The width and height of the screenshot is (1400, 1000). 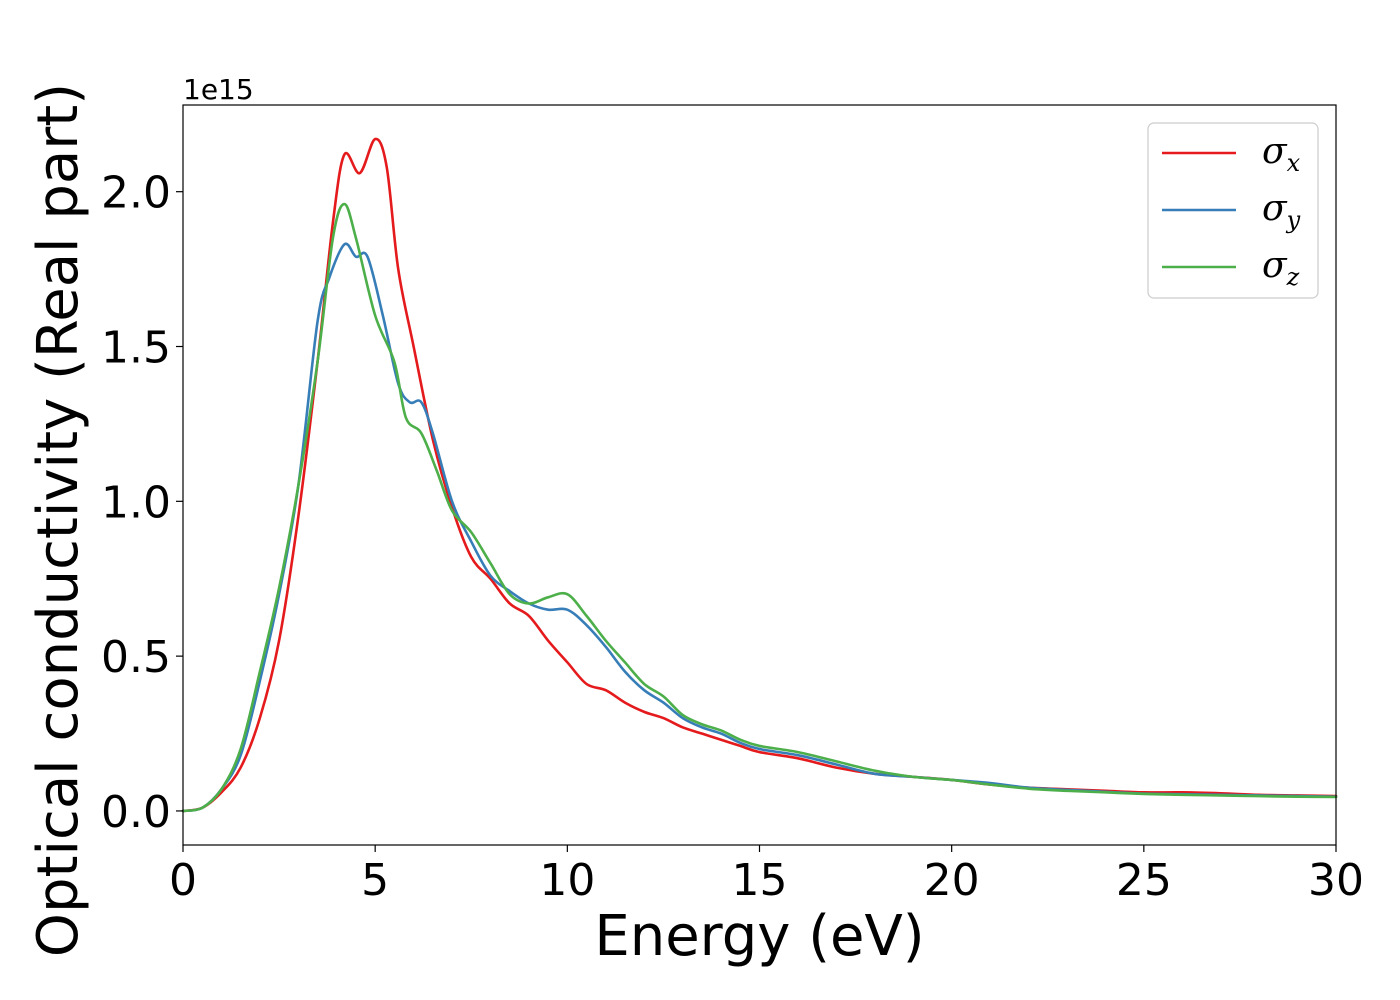 What do you see at coordinates (136, 657) in the screenshot?
I see `y-tick-label: 0.5` at bounding box center [136, 657].